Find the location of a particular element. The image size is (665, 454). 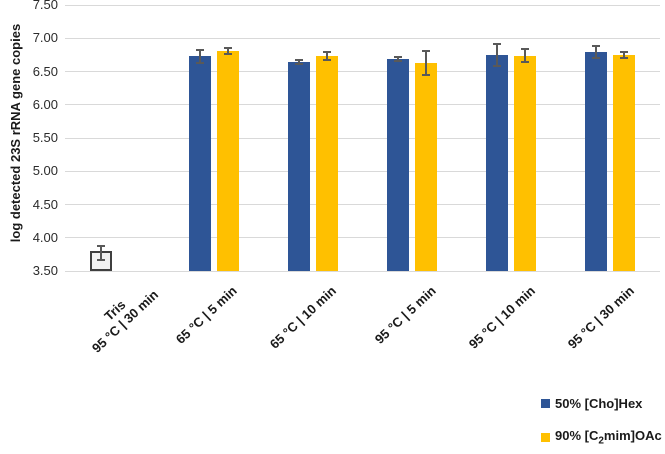

x-axis-label: 95 °C | 10 min is located at coordinates (501, 317).